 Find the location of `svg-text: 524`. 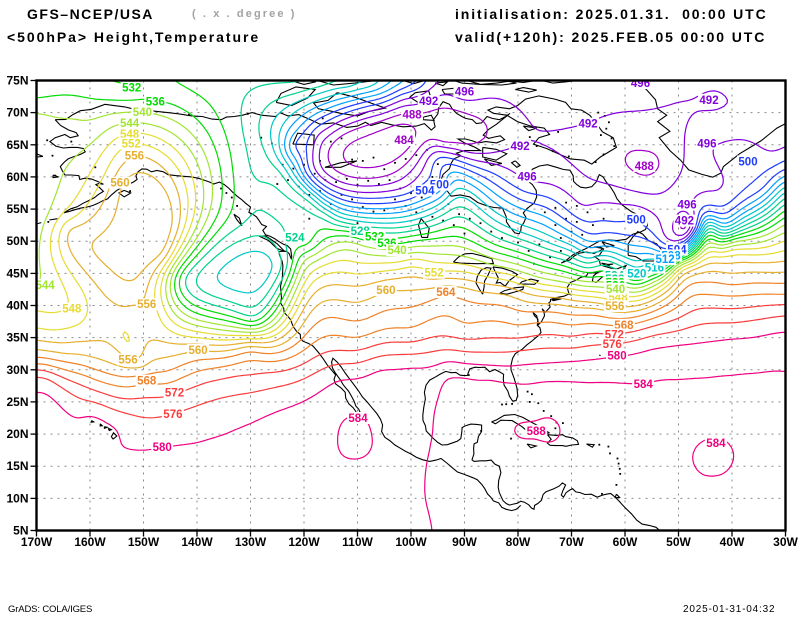

svg-text: 524 is located at coordinates (295, 238).